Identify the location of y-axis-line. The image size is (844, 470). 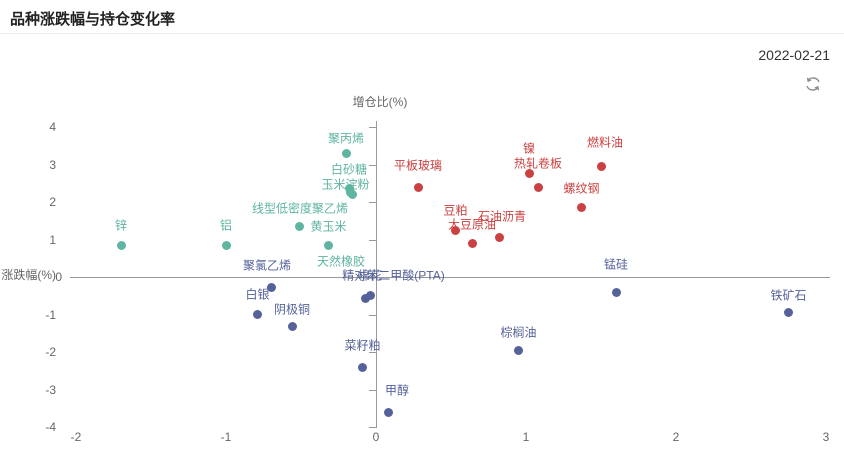
(376, 274).